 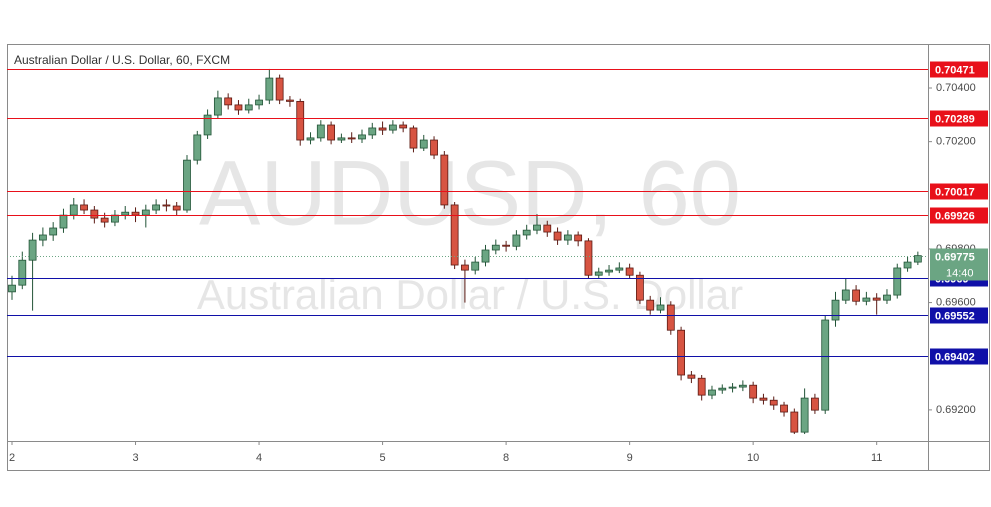 I want to click on y-tick-label: 0.69600, so click(x=956, y=302).